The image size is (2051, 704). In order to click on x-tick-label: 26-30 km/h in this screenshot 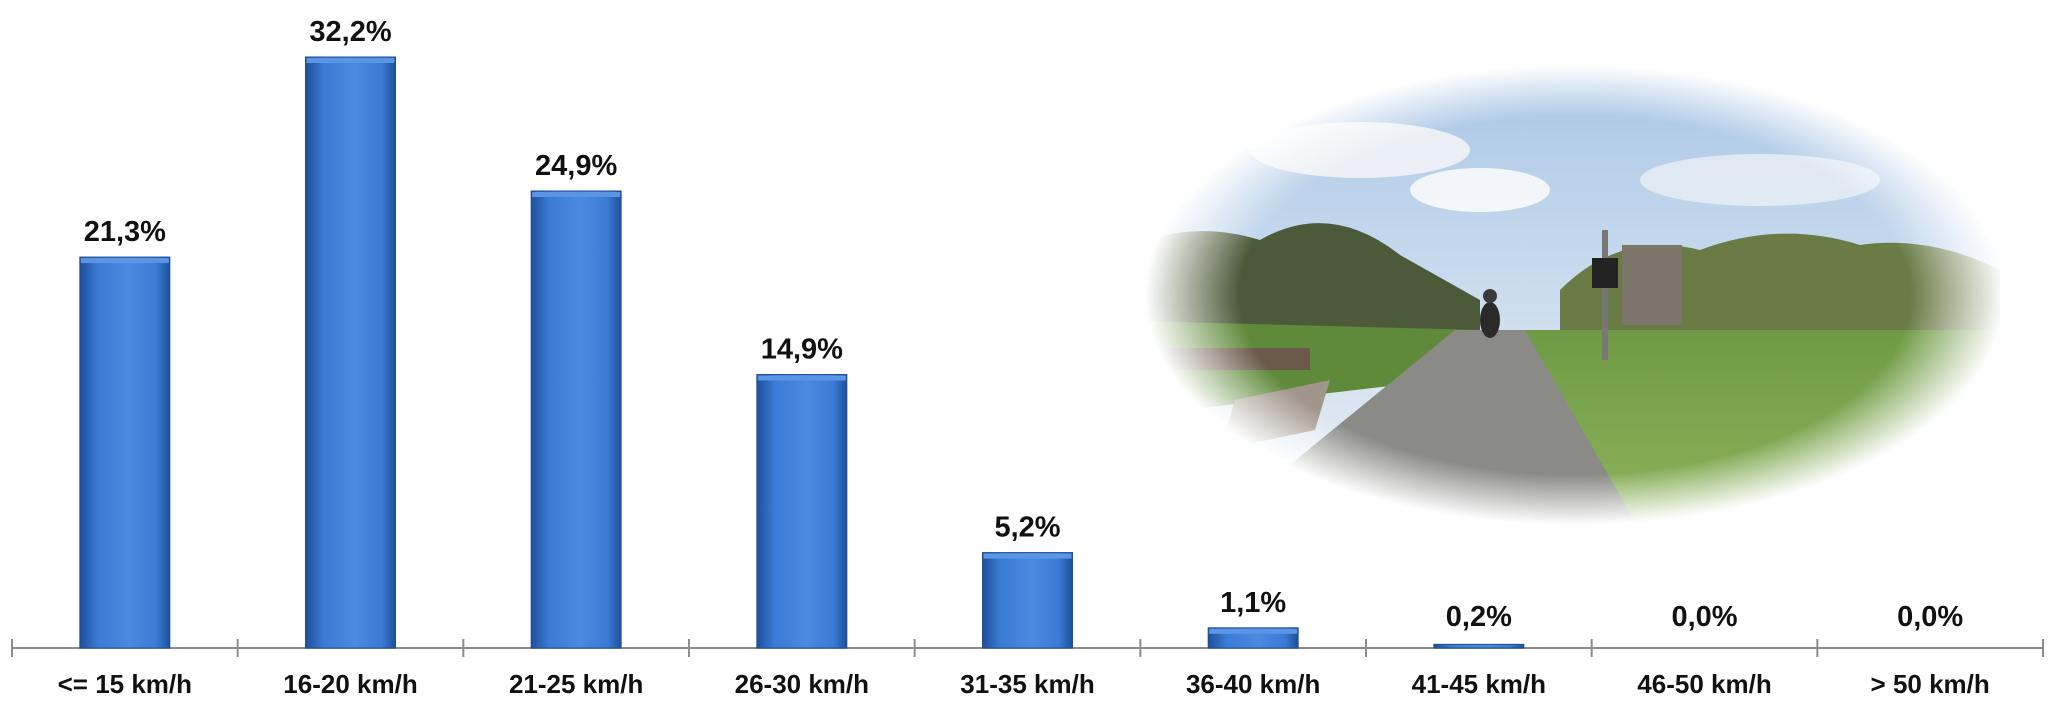, I will do `click(802, 684)`.